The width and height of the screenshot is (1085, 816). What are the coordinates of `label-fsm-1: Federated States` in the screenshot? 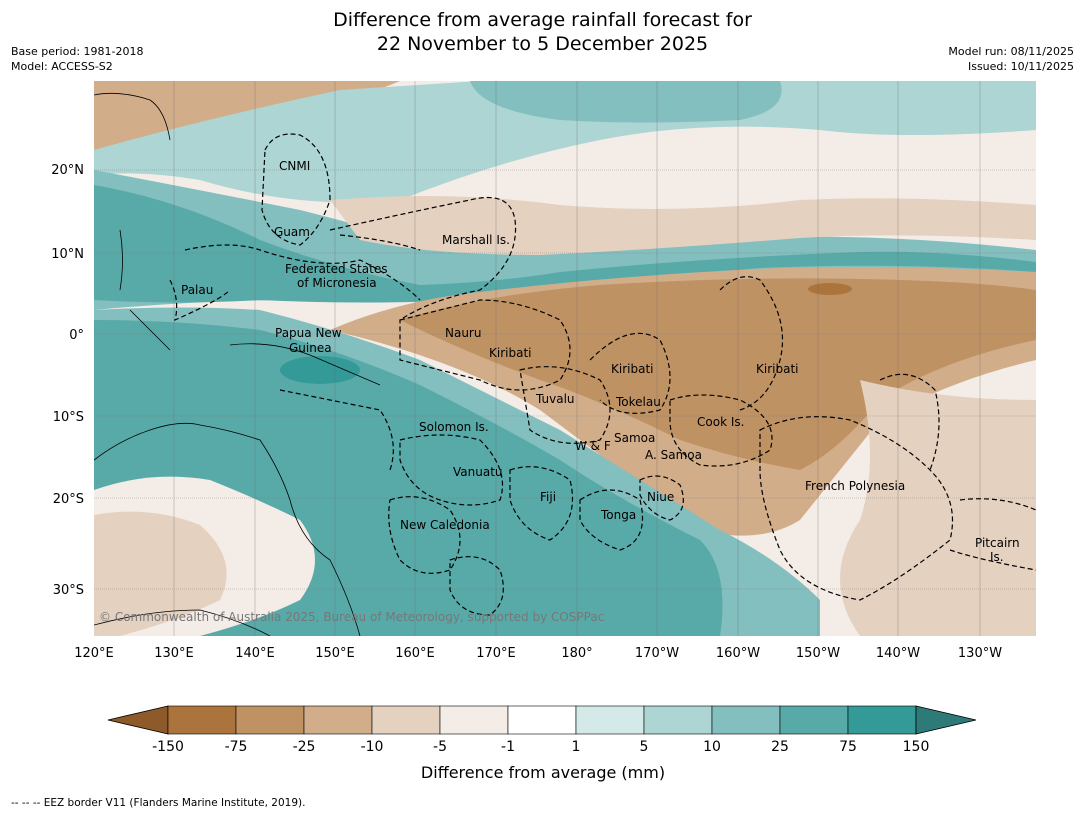 It's located at (336, 269).